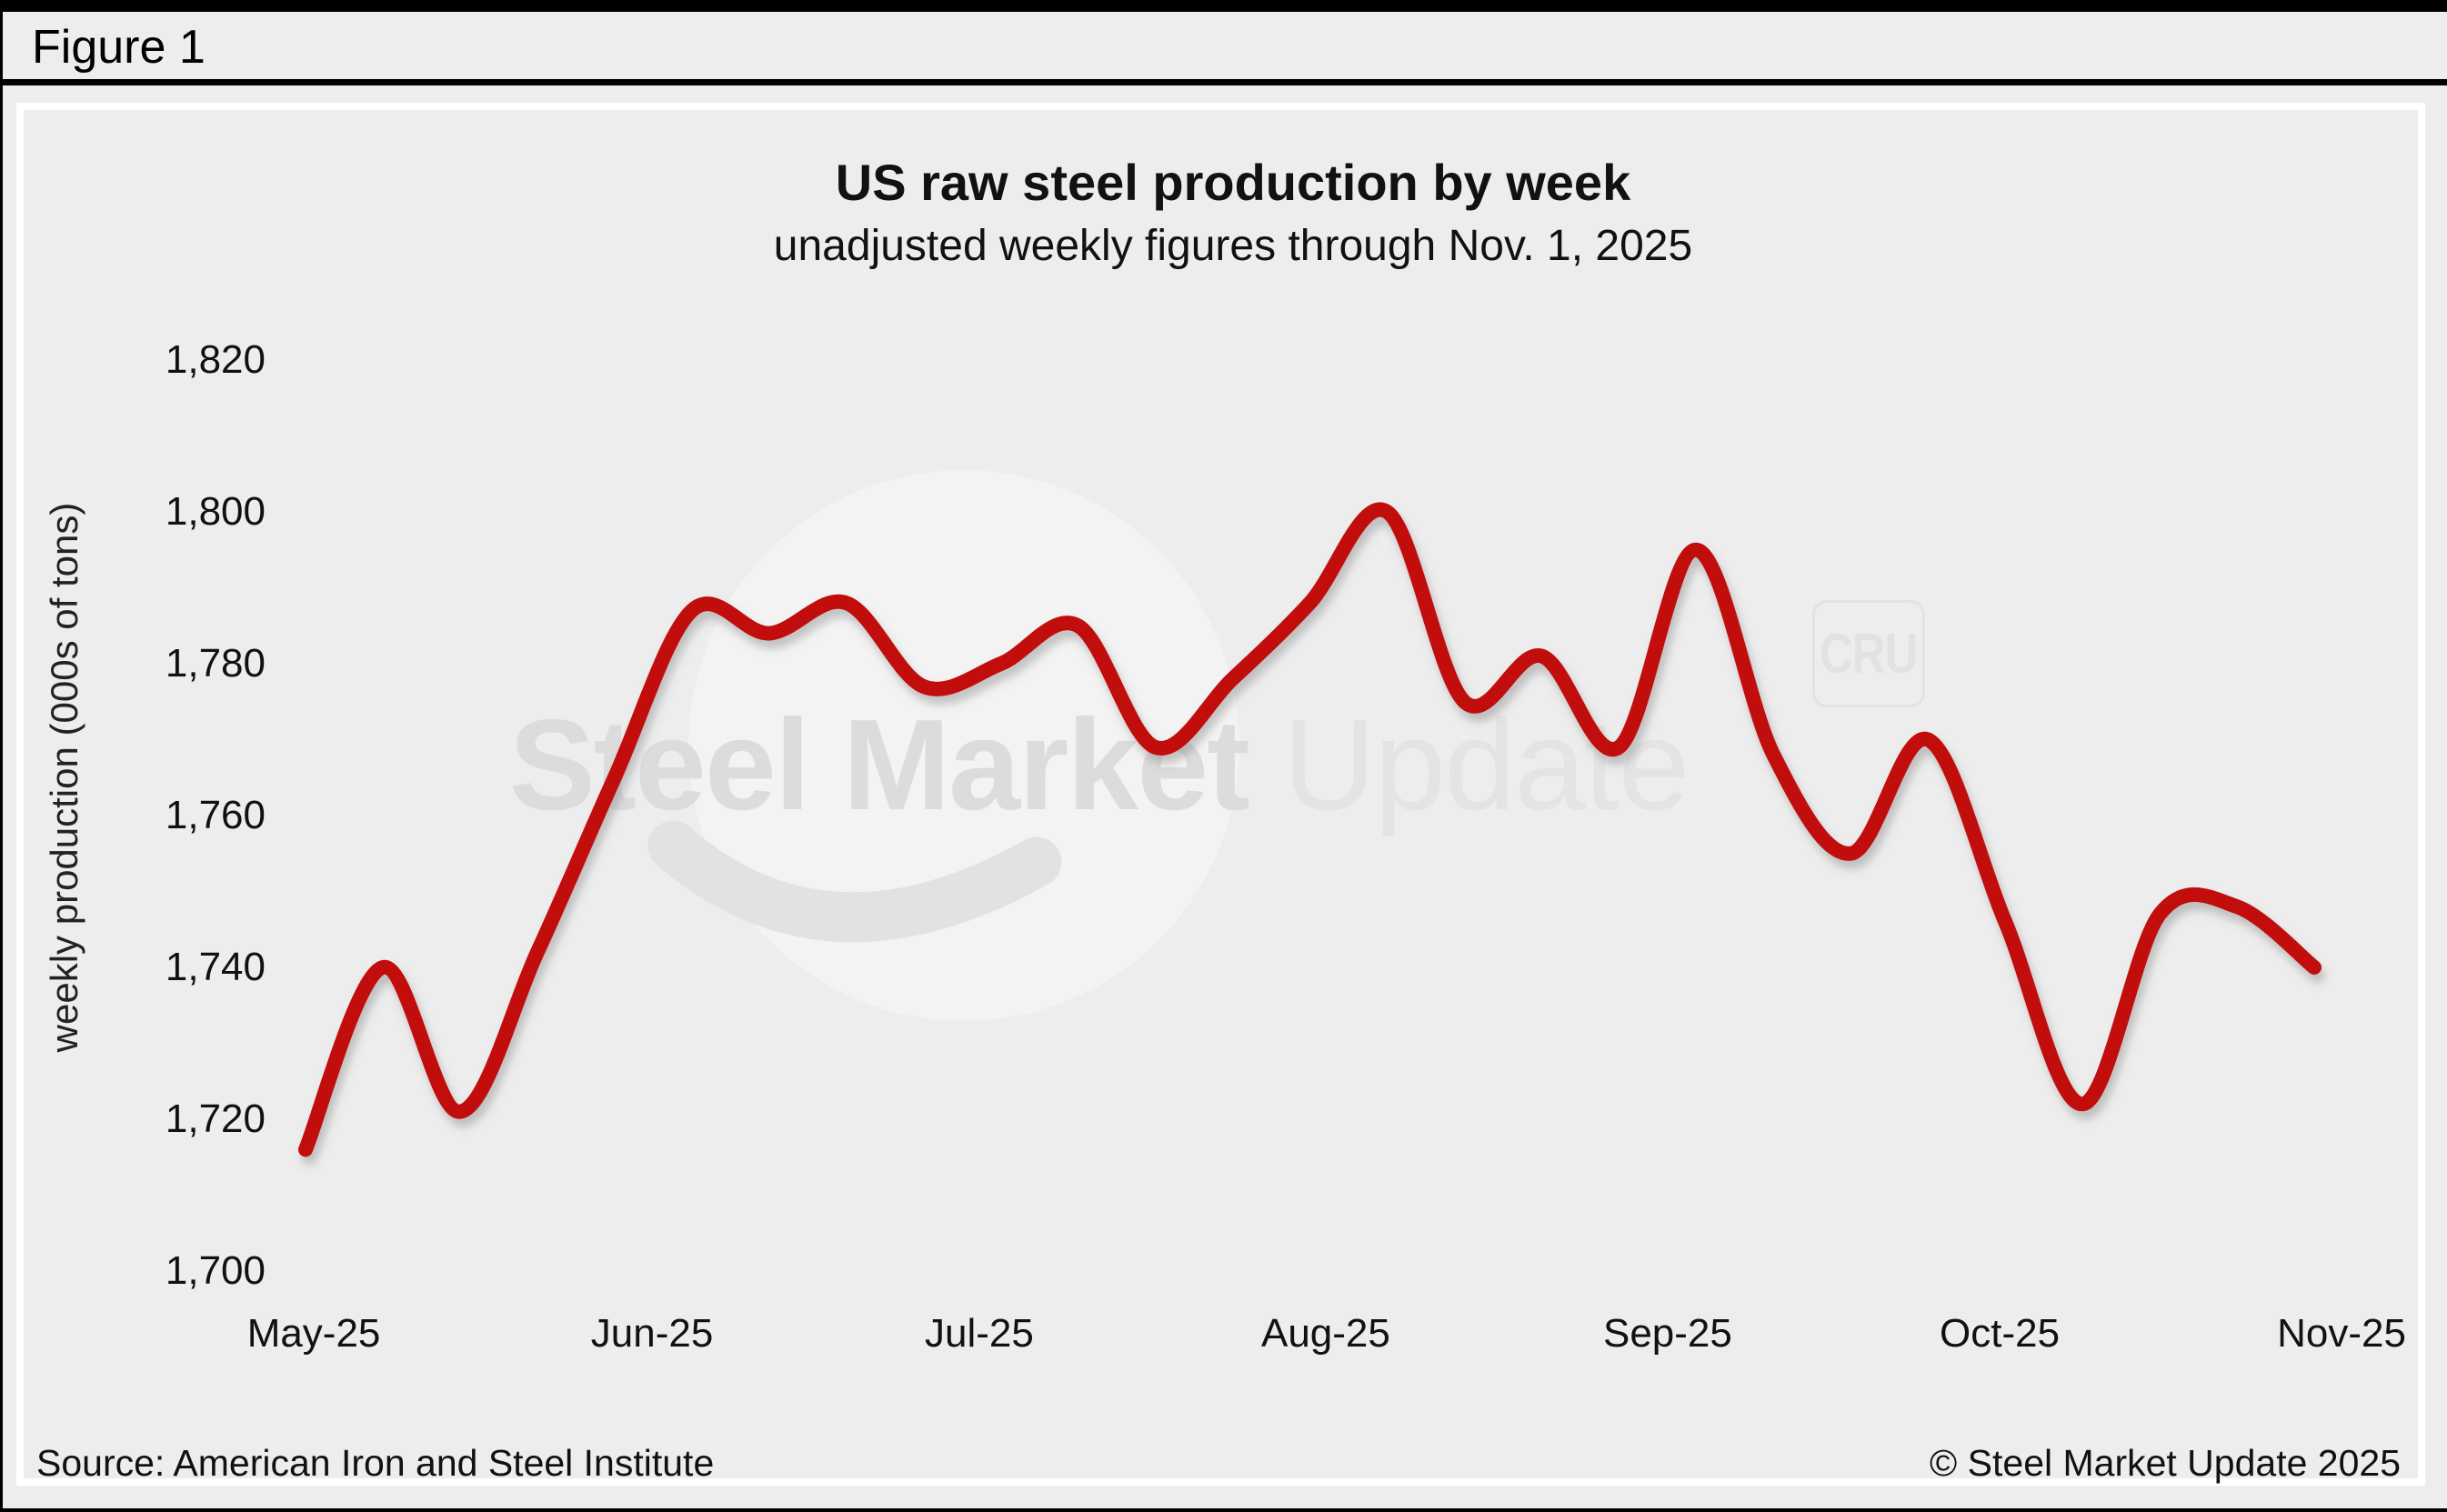 The height and width of the screenshot is (1512, 2447). Describe the element at coordinates (215, 663) in the screenshot. I see `y-tick-label: 1,780` at that location.